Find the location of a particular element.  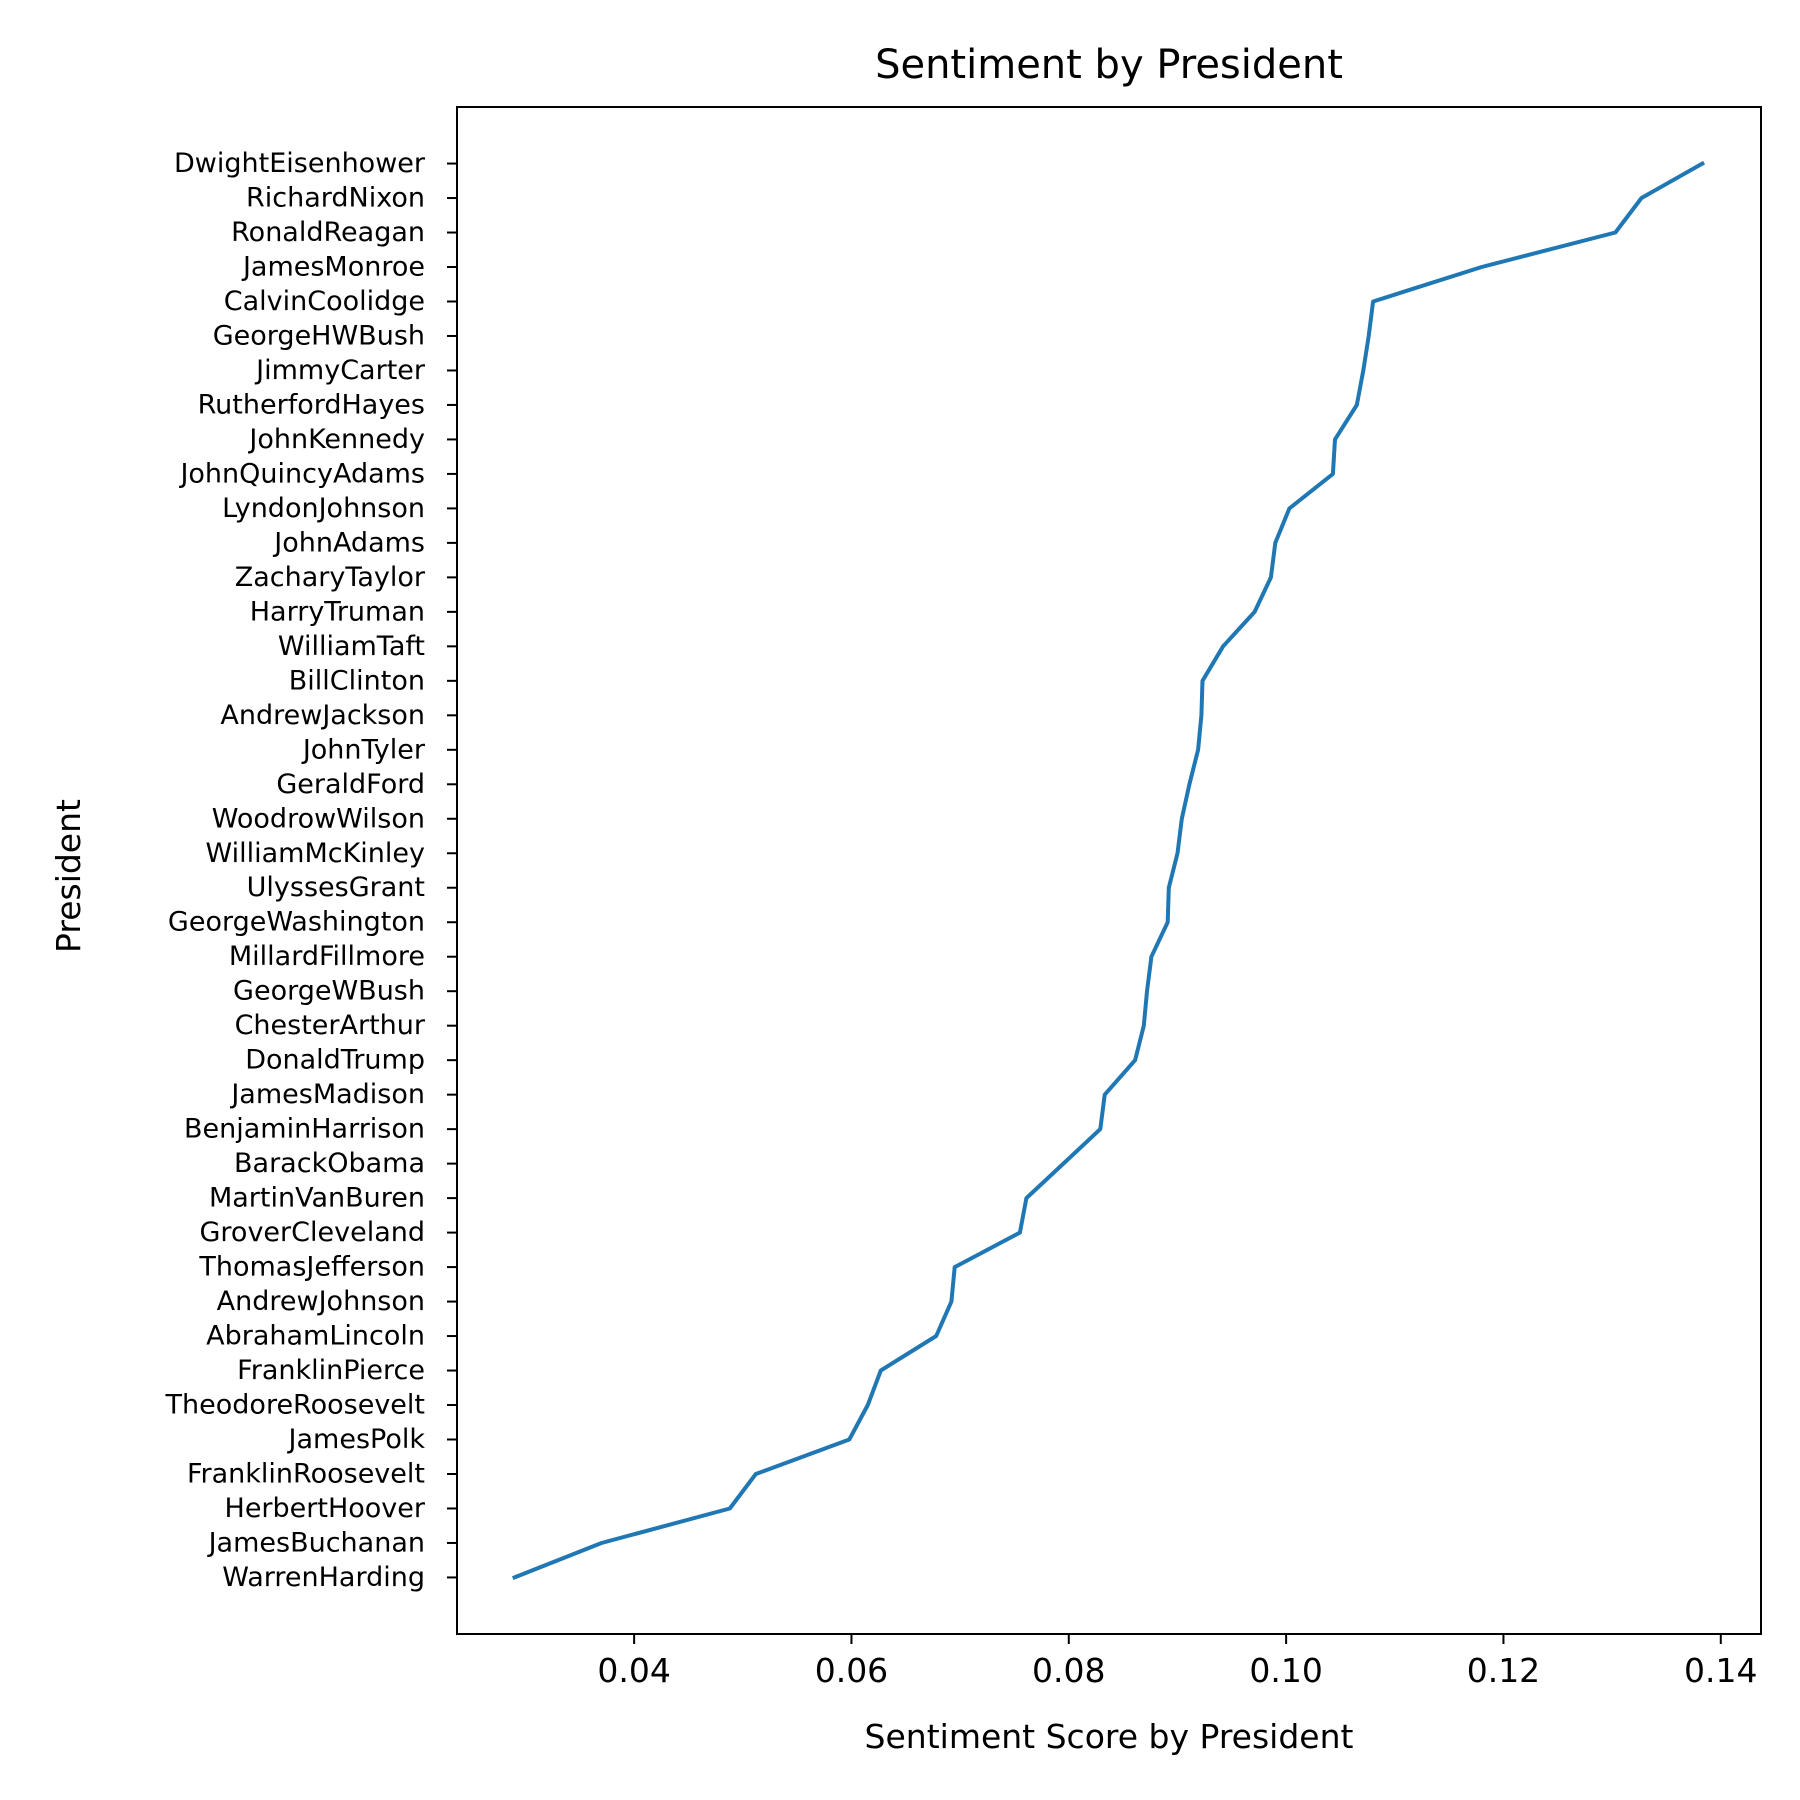

y-tick-label: JamesPolk is located at coordinates (356, 1439).